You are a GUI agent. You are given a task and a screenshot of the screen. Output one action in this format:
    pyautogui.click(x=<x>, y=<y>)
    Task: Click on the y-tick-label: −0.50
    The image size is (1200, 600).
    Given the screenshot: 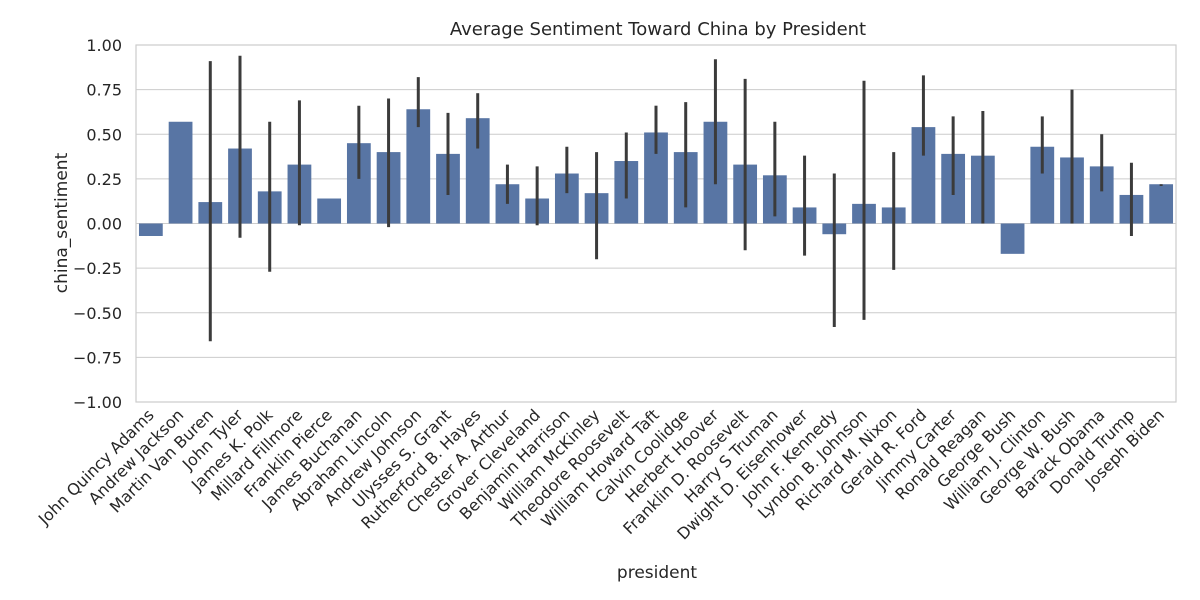 What is the action you would take?
    pyautogui.click(x=97, y=313)
    